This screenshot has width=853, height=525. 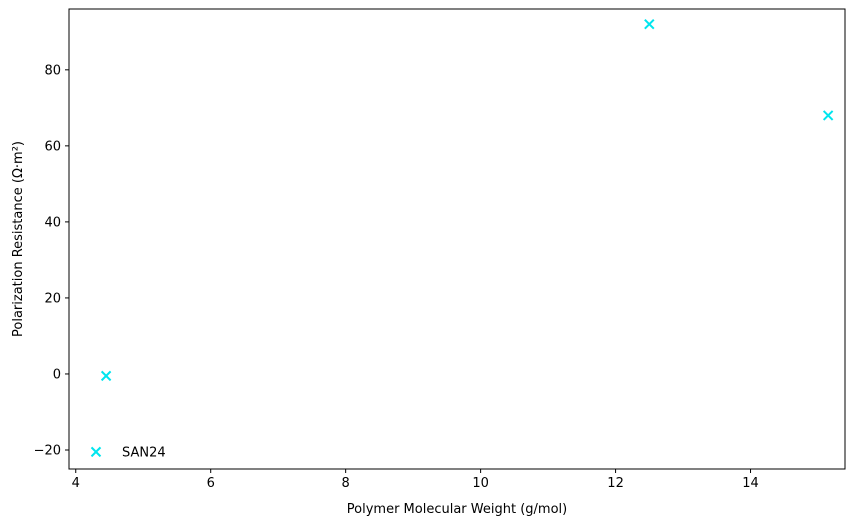 What do you see at coordinates (52, 222) in the screenshot?
I see `y-tick-label: 40` at bounding box center [52, 222].